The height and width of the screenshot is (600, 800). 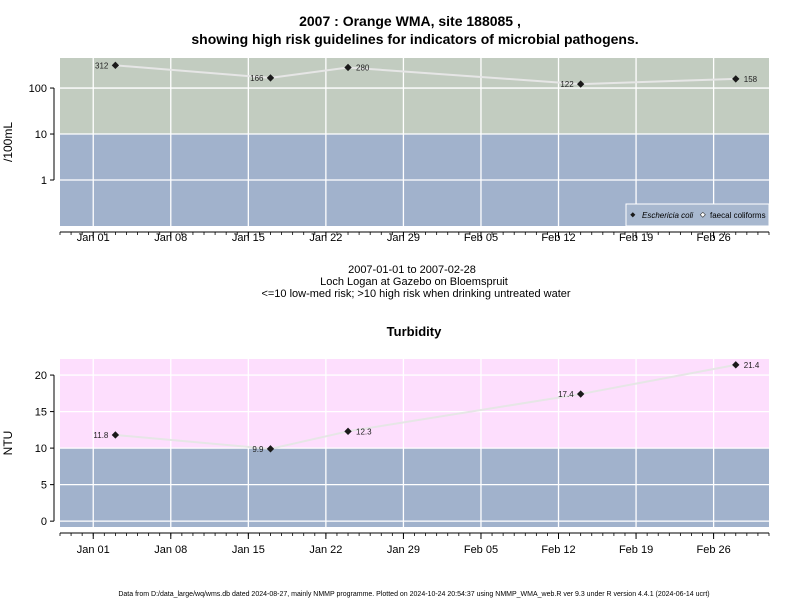 I want to click on location-caption: Loch Logan at Gazebo on Bloemspruit, so click(x=414, y=282).